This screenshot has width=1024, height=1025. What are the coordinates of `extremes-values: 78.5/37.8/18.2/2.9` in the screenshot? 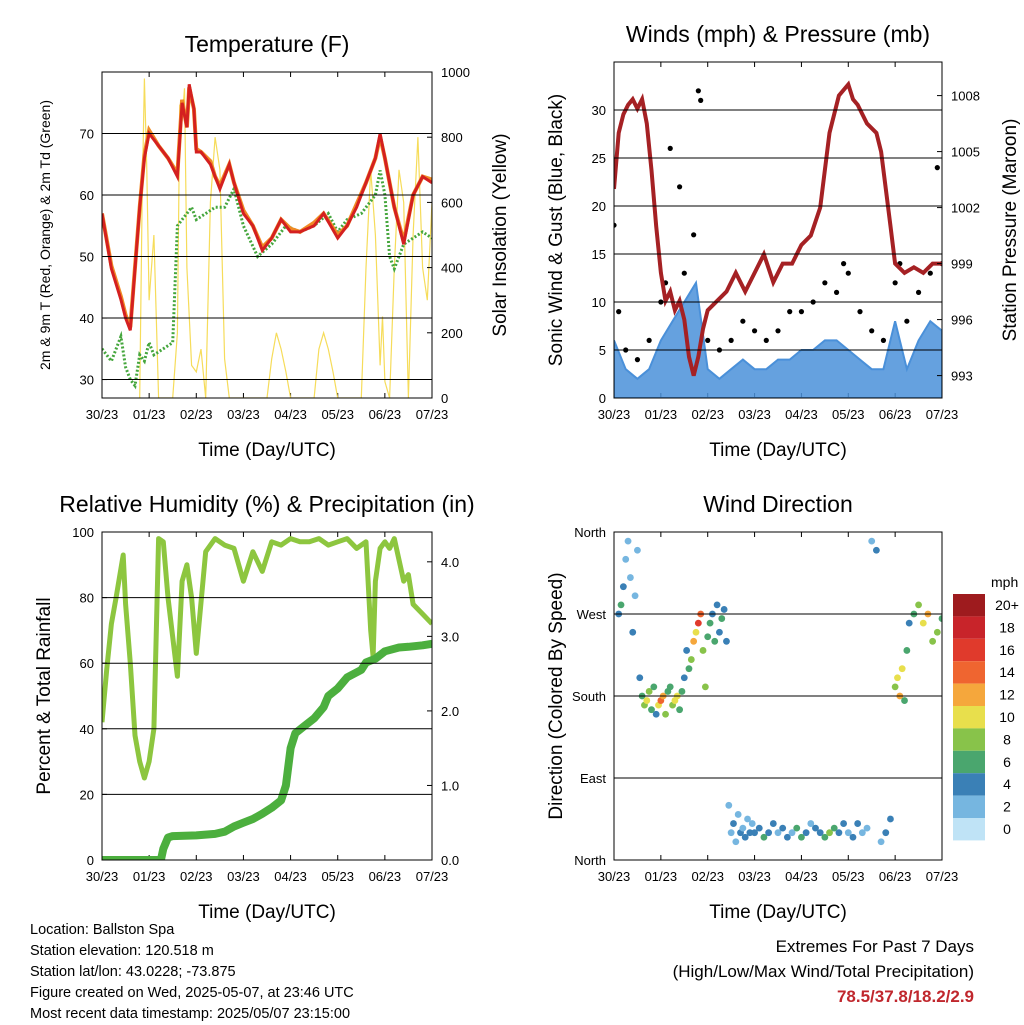 It's located at (905, 996).